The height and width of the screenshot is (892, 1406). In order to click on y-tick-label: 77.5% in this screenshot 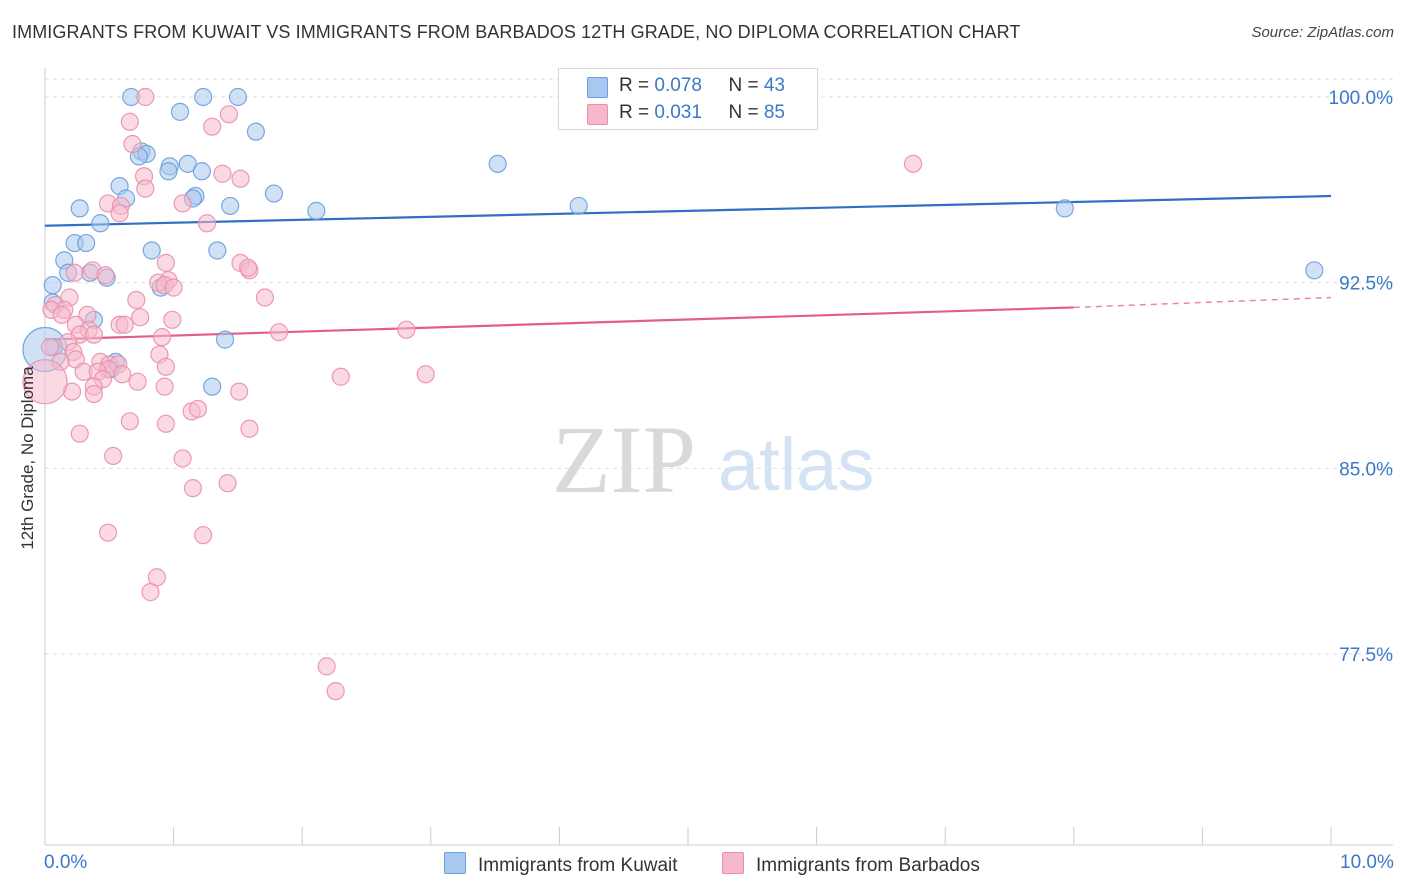, I will do `click(1366, 655)`.